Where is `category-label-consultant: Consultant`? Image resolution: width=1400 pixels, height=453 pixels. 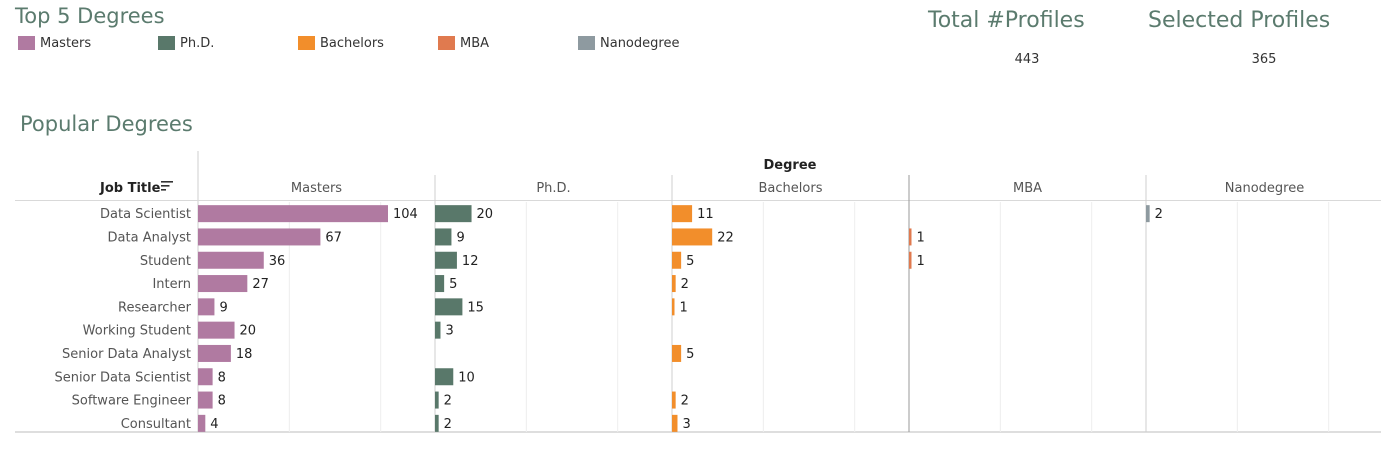
category-label-consultant: Consultant is located at coordinates (156, 424).